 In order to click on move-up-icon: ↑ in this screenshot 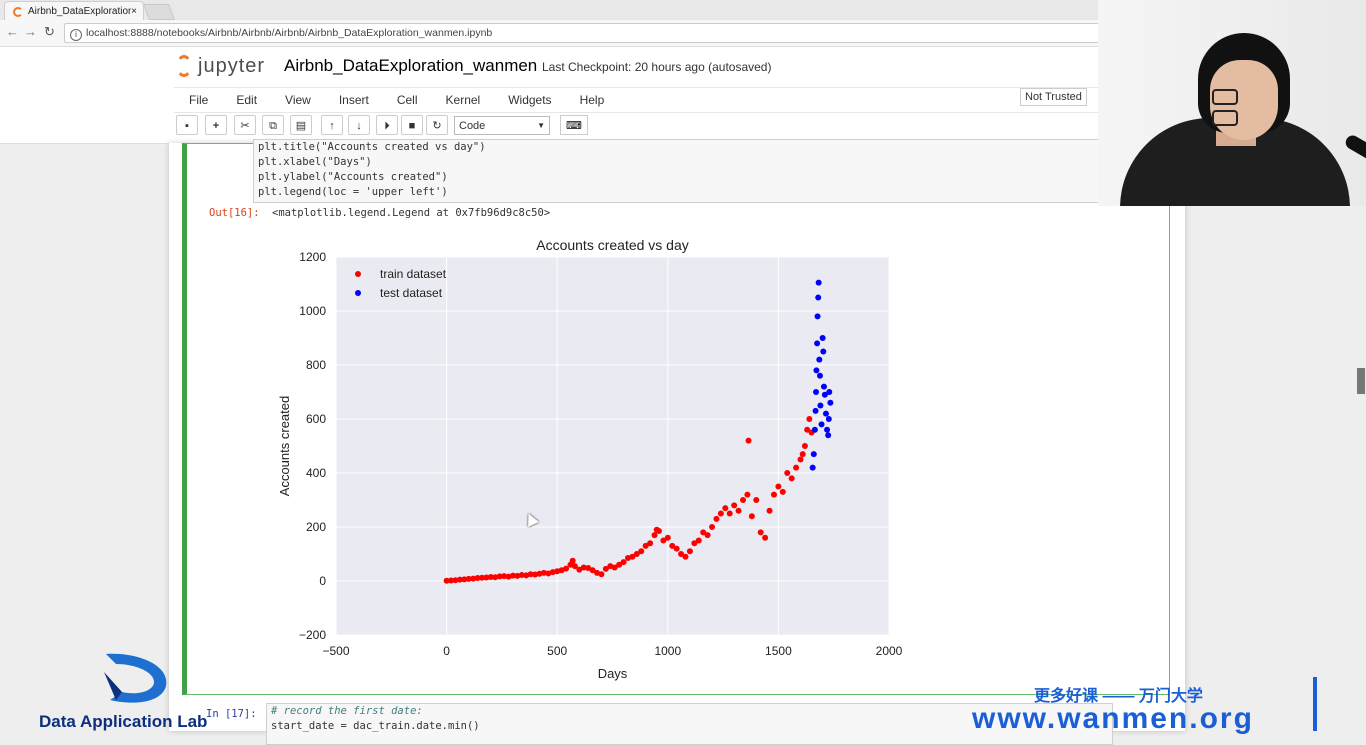, I will do `click(332, 125)`.